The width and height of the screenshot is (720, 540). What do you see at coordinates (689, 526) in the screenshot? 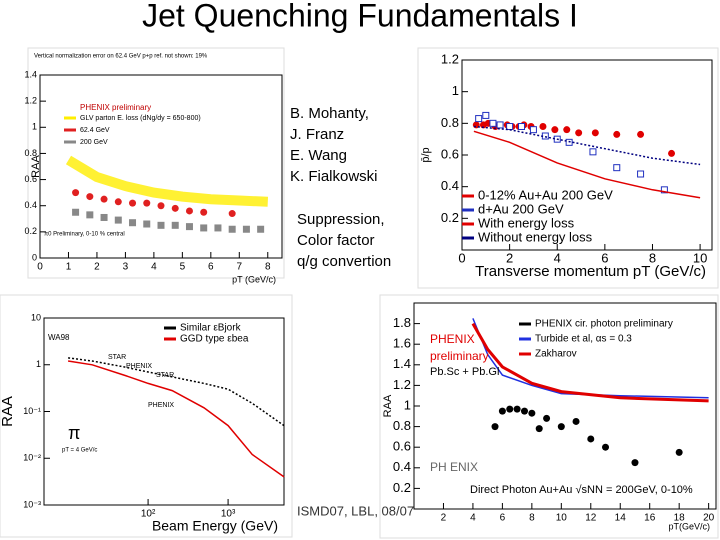
I see `x-axis-label: pT(GeV/c)` at bounding box center [689, 526].